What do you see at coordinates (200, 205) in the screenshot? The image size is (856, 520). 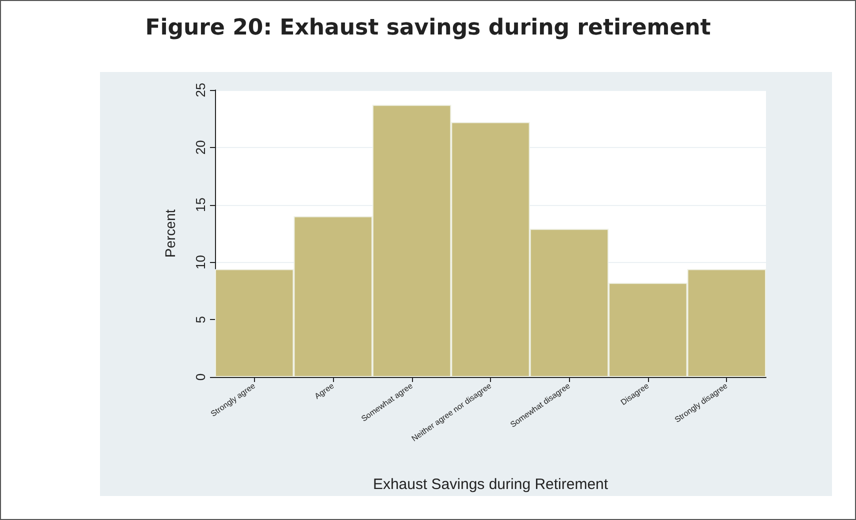 I see `y-tick-label: 15` at bounding box center [200, 205].